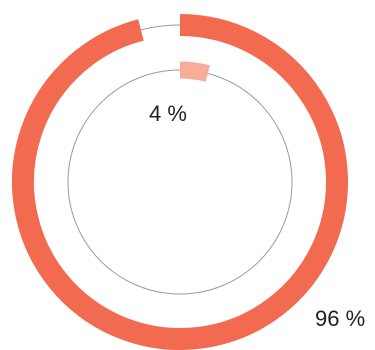 This screenshot has width=375, height=350. What do you see at coordinates (194, 71) in the screenshot?
I see `inner-ring-value-arc` at bounding box center [194, 71].